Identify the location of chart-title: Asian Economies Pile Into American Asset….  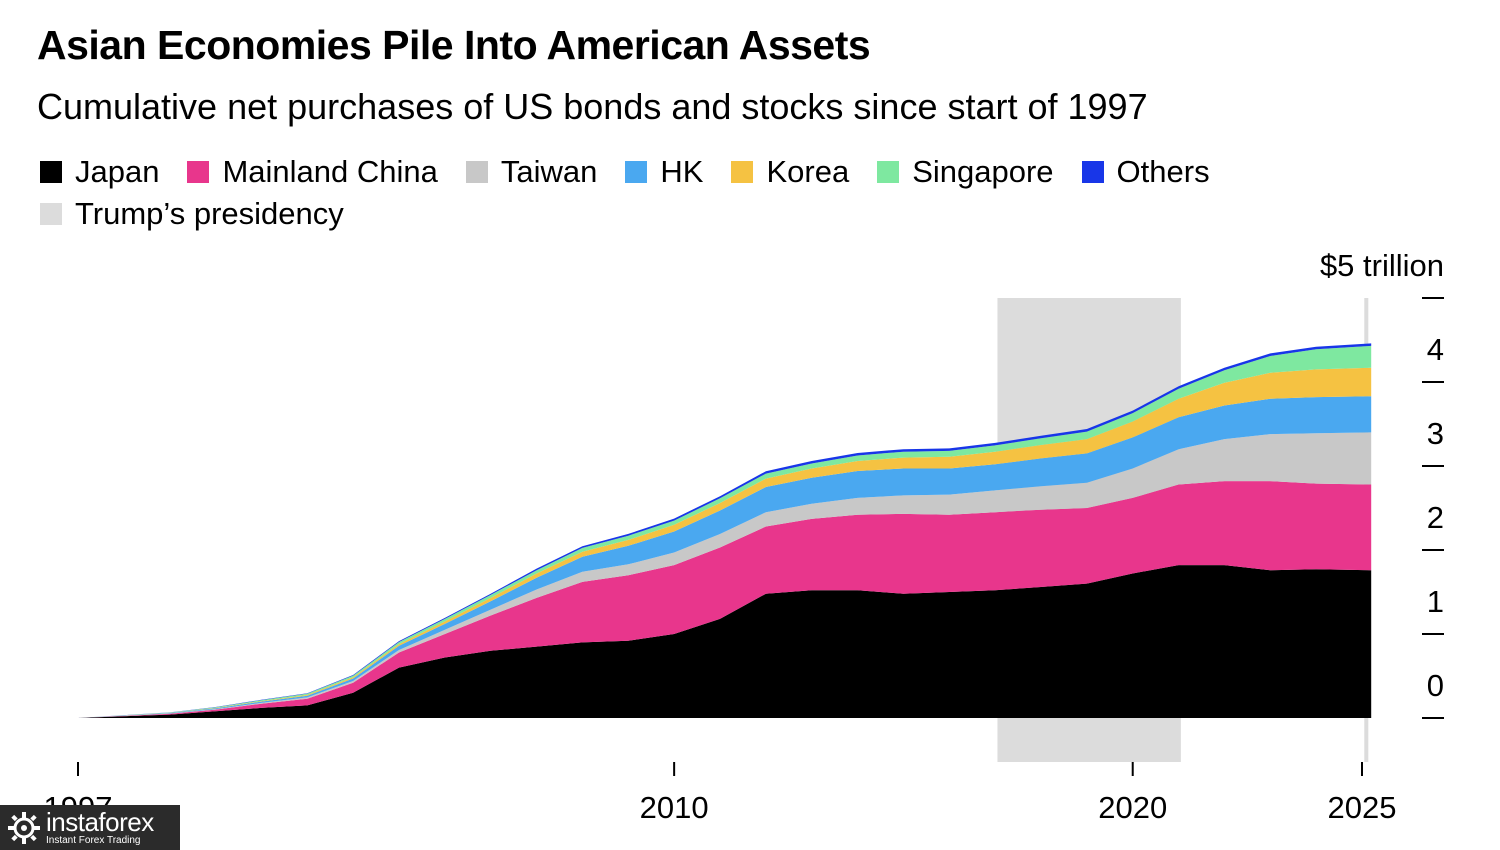
(454, 45).